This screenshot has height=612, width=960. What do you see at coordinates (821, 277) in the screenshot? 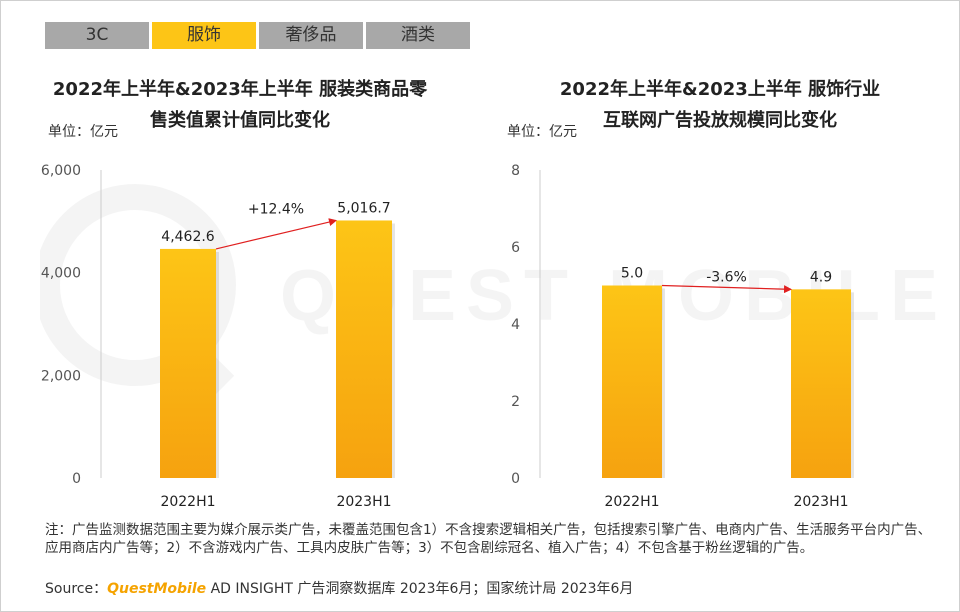
I see `right-data-label: 4.9` at bounding box center [821, 277].